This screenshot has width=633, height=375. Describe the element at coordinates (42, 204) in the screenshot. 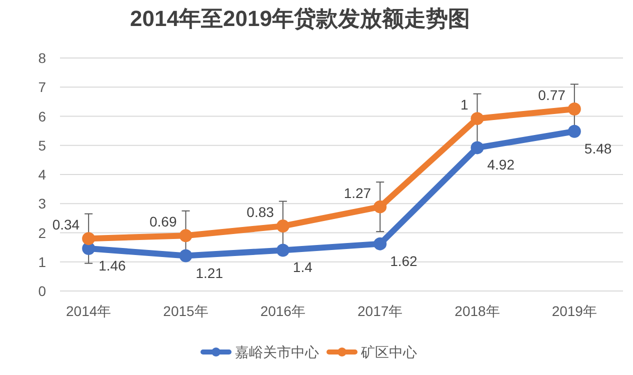

I see `y-tick-label: 3` at that location.